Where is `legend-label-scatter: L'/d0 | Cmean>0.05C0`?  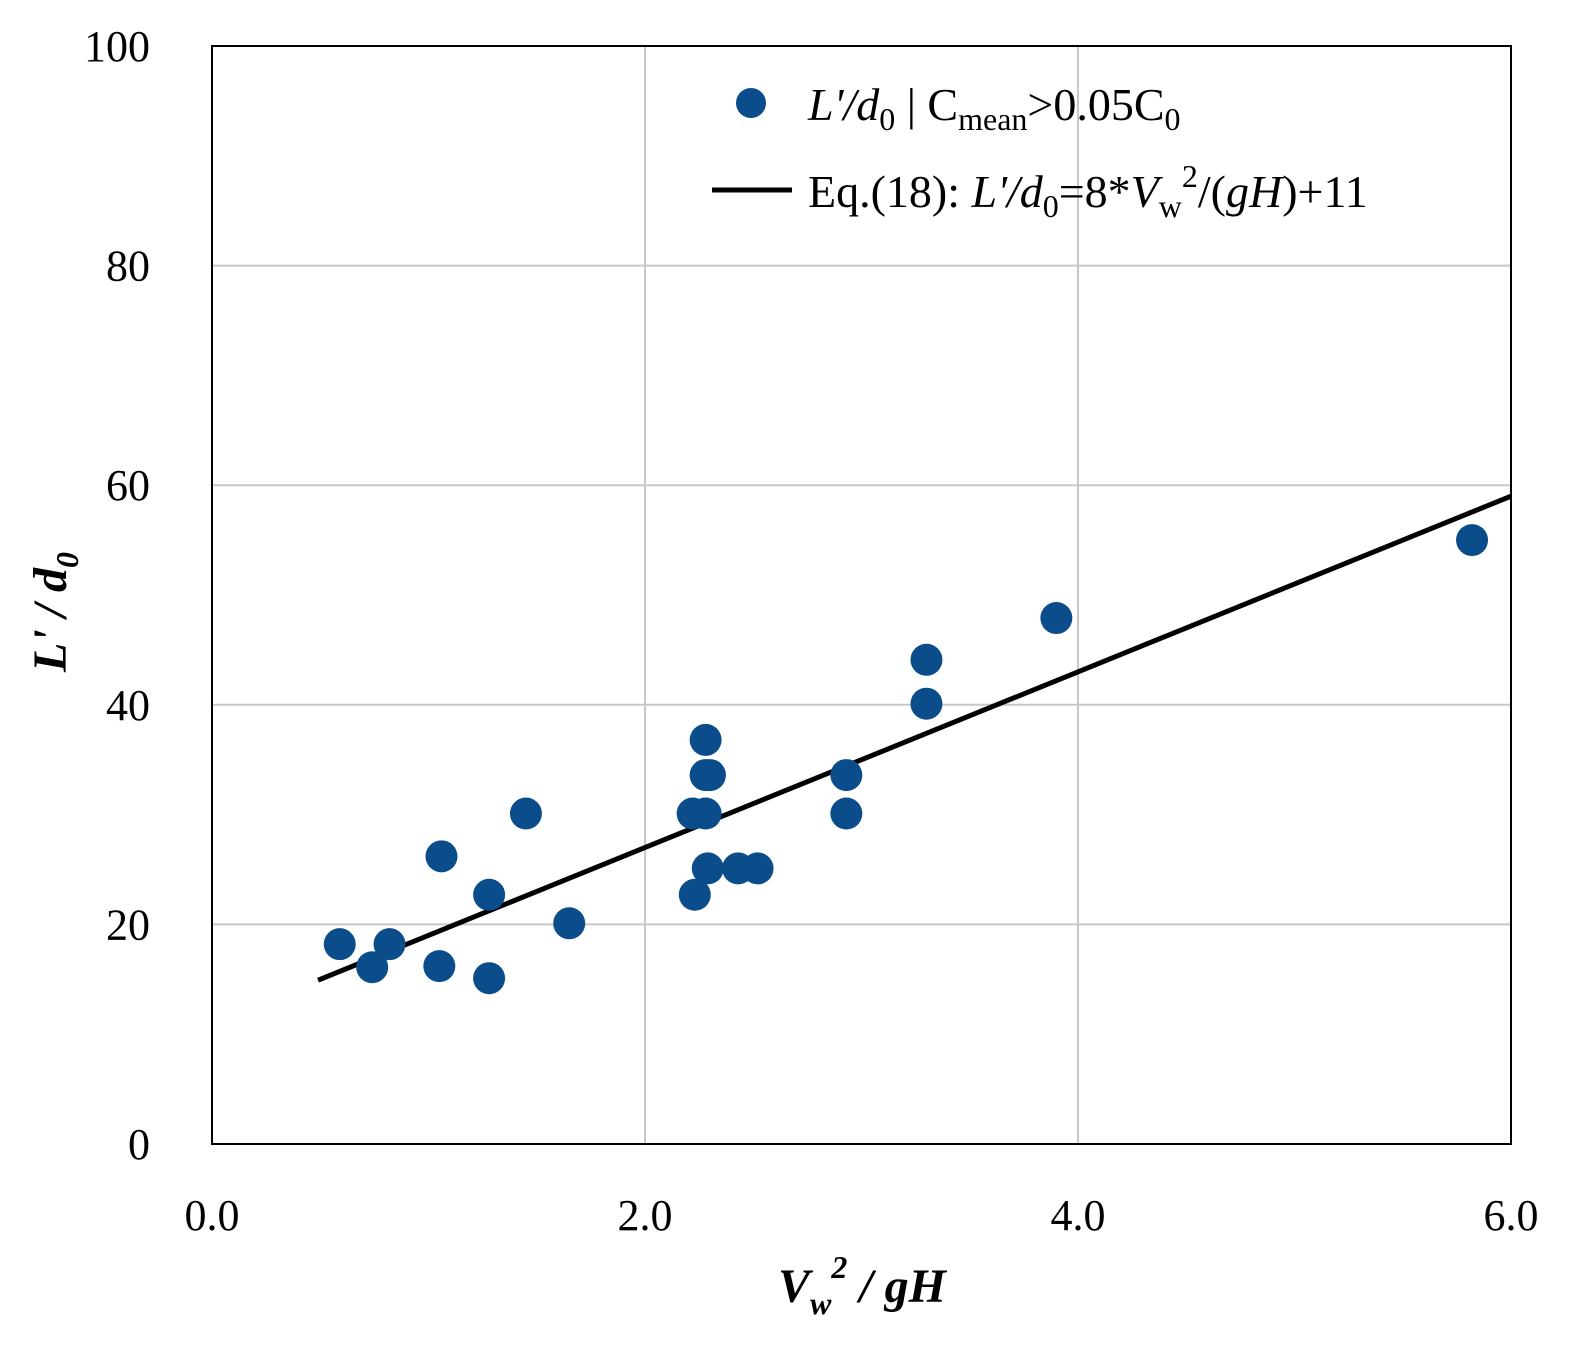 legend-label-scatter: L'/d0 | Cmean>0.05C0 is located at coordinates (994, 108).